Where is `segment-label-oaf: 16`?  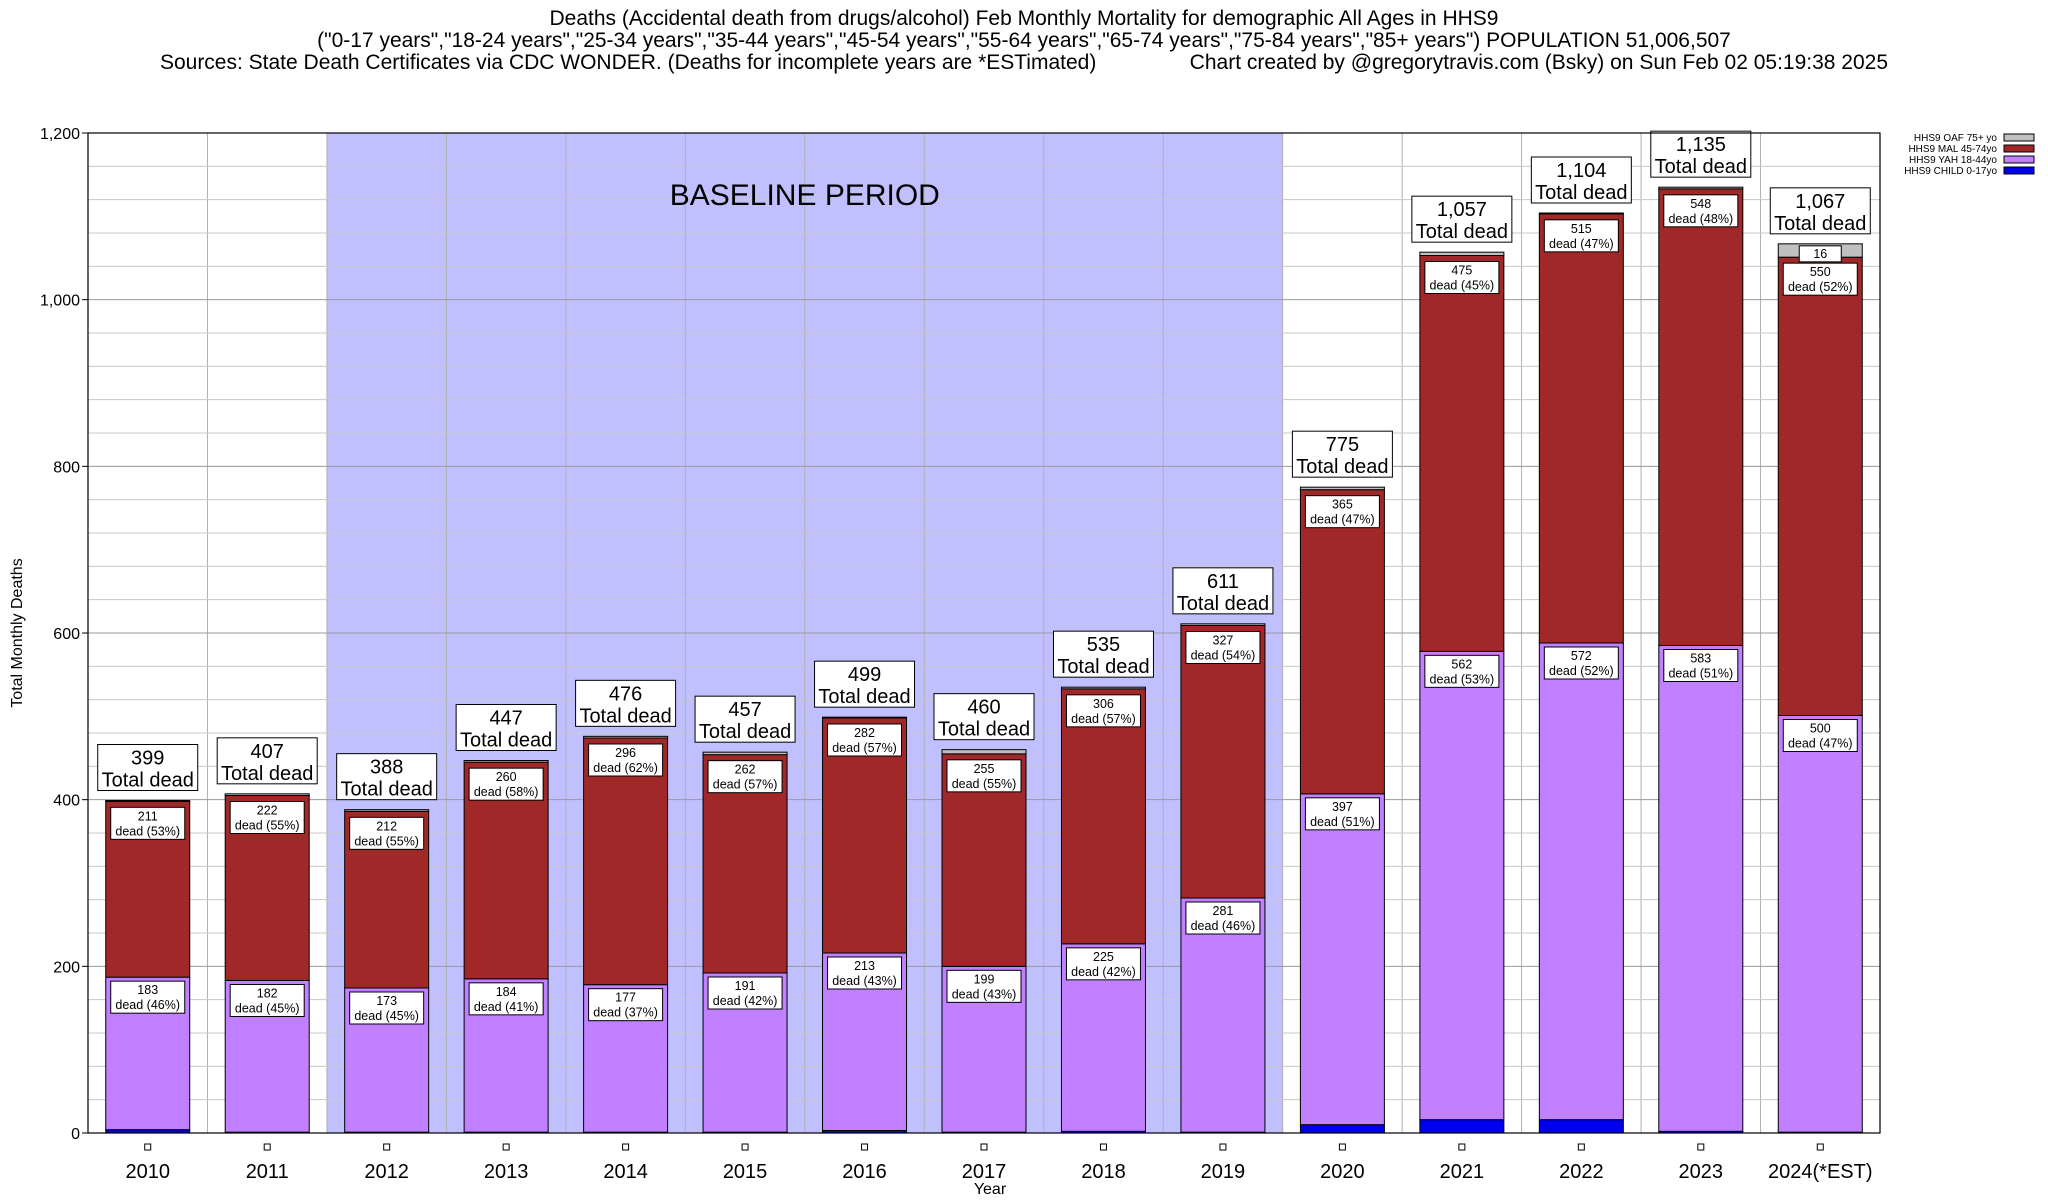 segment-label-oaf: 16 is located at coordinates (1820, 254).